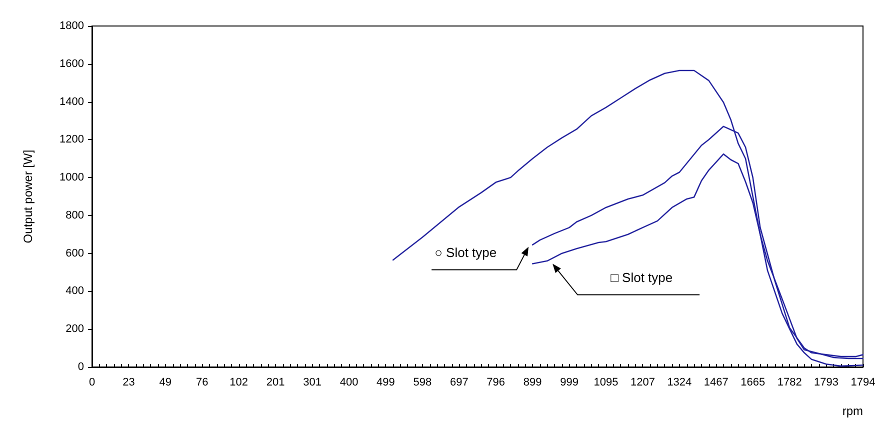  What do you see at coordinates (128, 382) in the screenshot?
I see `x-tick-label: 23` at bounding box center [128, 382].